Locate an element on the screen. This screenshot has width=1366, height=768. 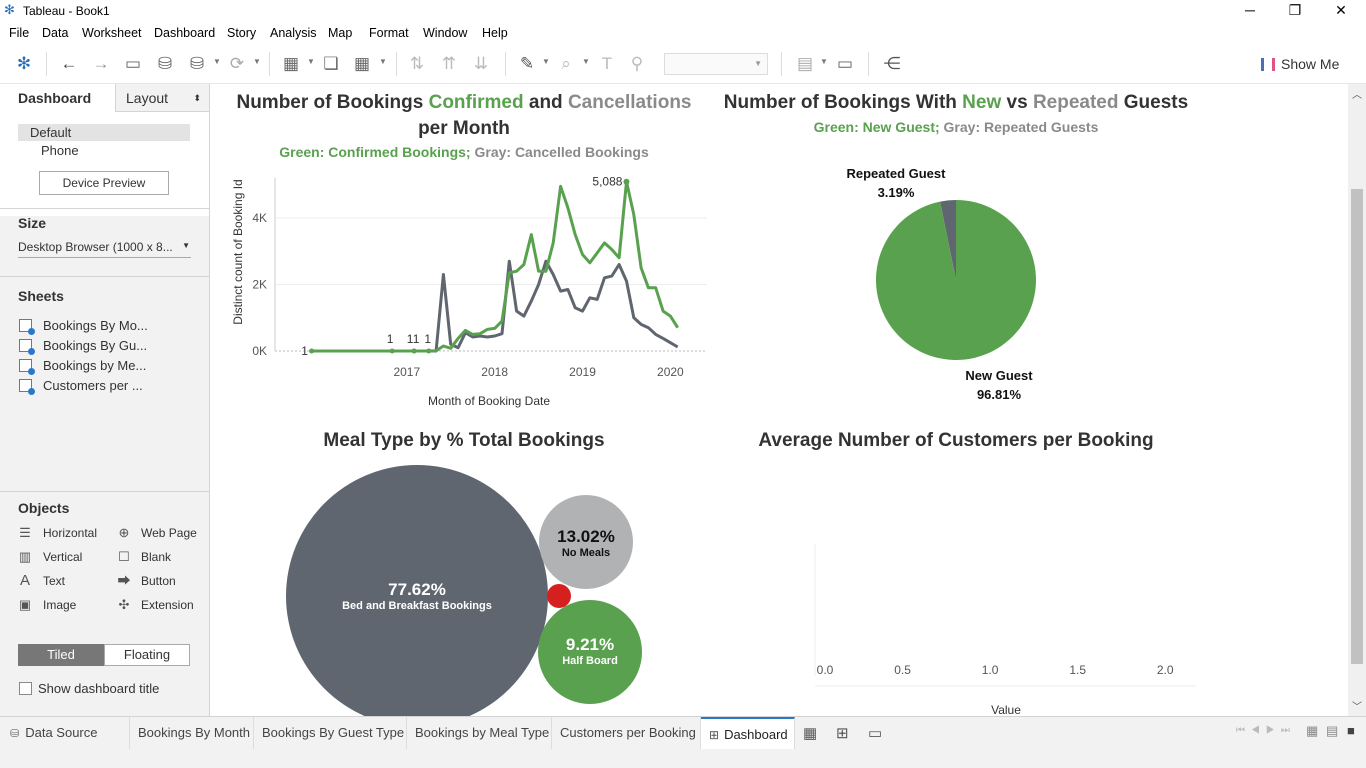
object-web-page: Web Page is located at coordinates (169, 533).